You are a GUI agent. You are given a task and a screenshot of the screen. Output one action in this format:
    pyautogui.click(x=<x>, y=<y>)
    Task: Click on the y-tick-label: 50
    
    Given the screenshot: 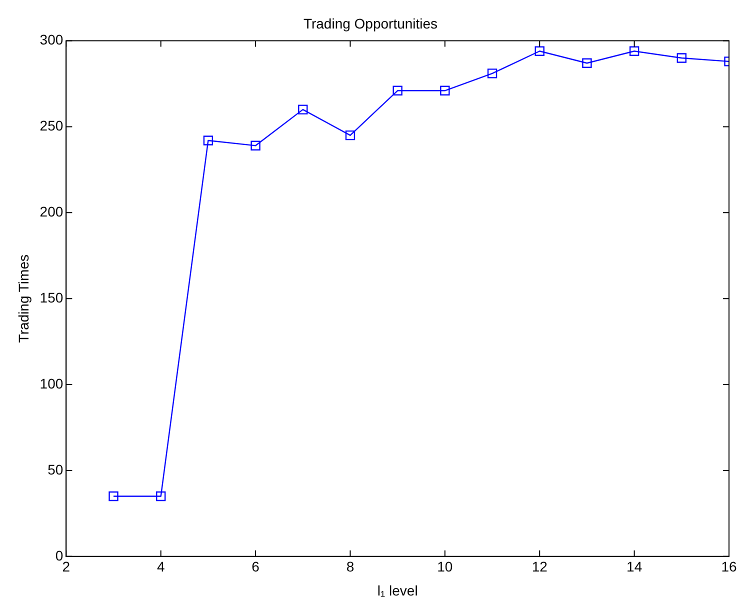 What is the action you would take?
    pyautogui.click(x=56, y=469)
    